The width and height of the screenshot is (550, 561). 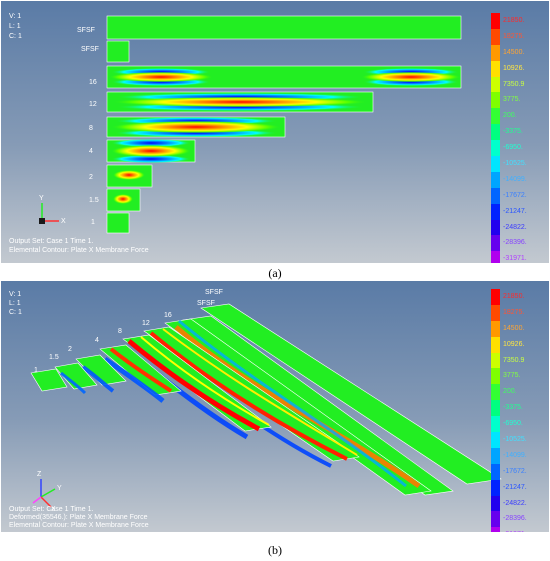 I want to click on legend-value: 14500., so click(x=514, y=52).